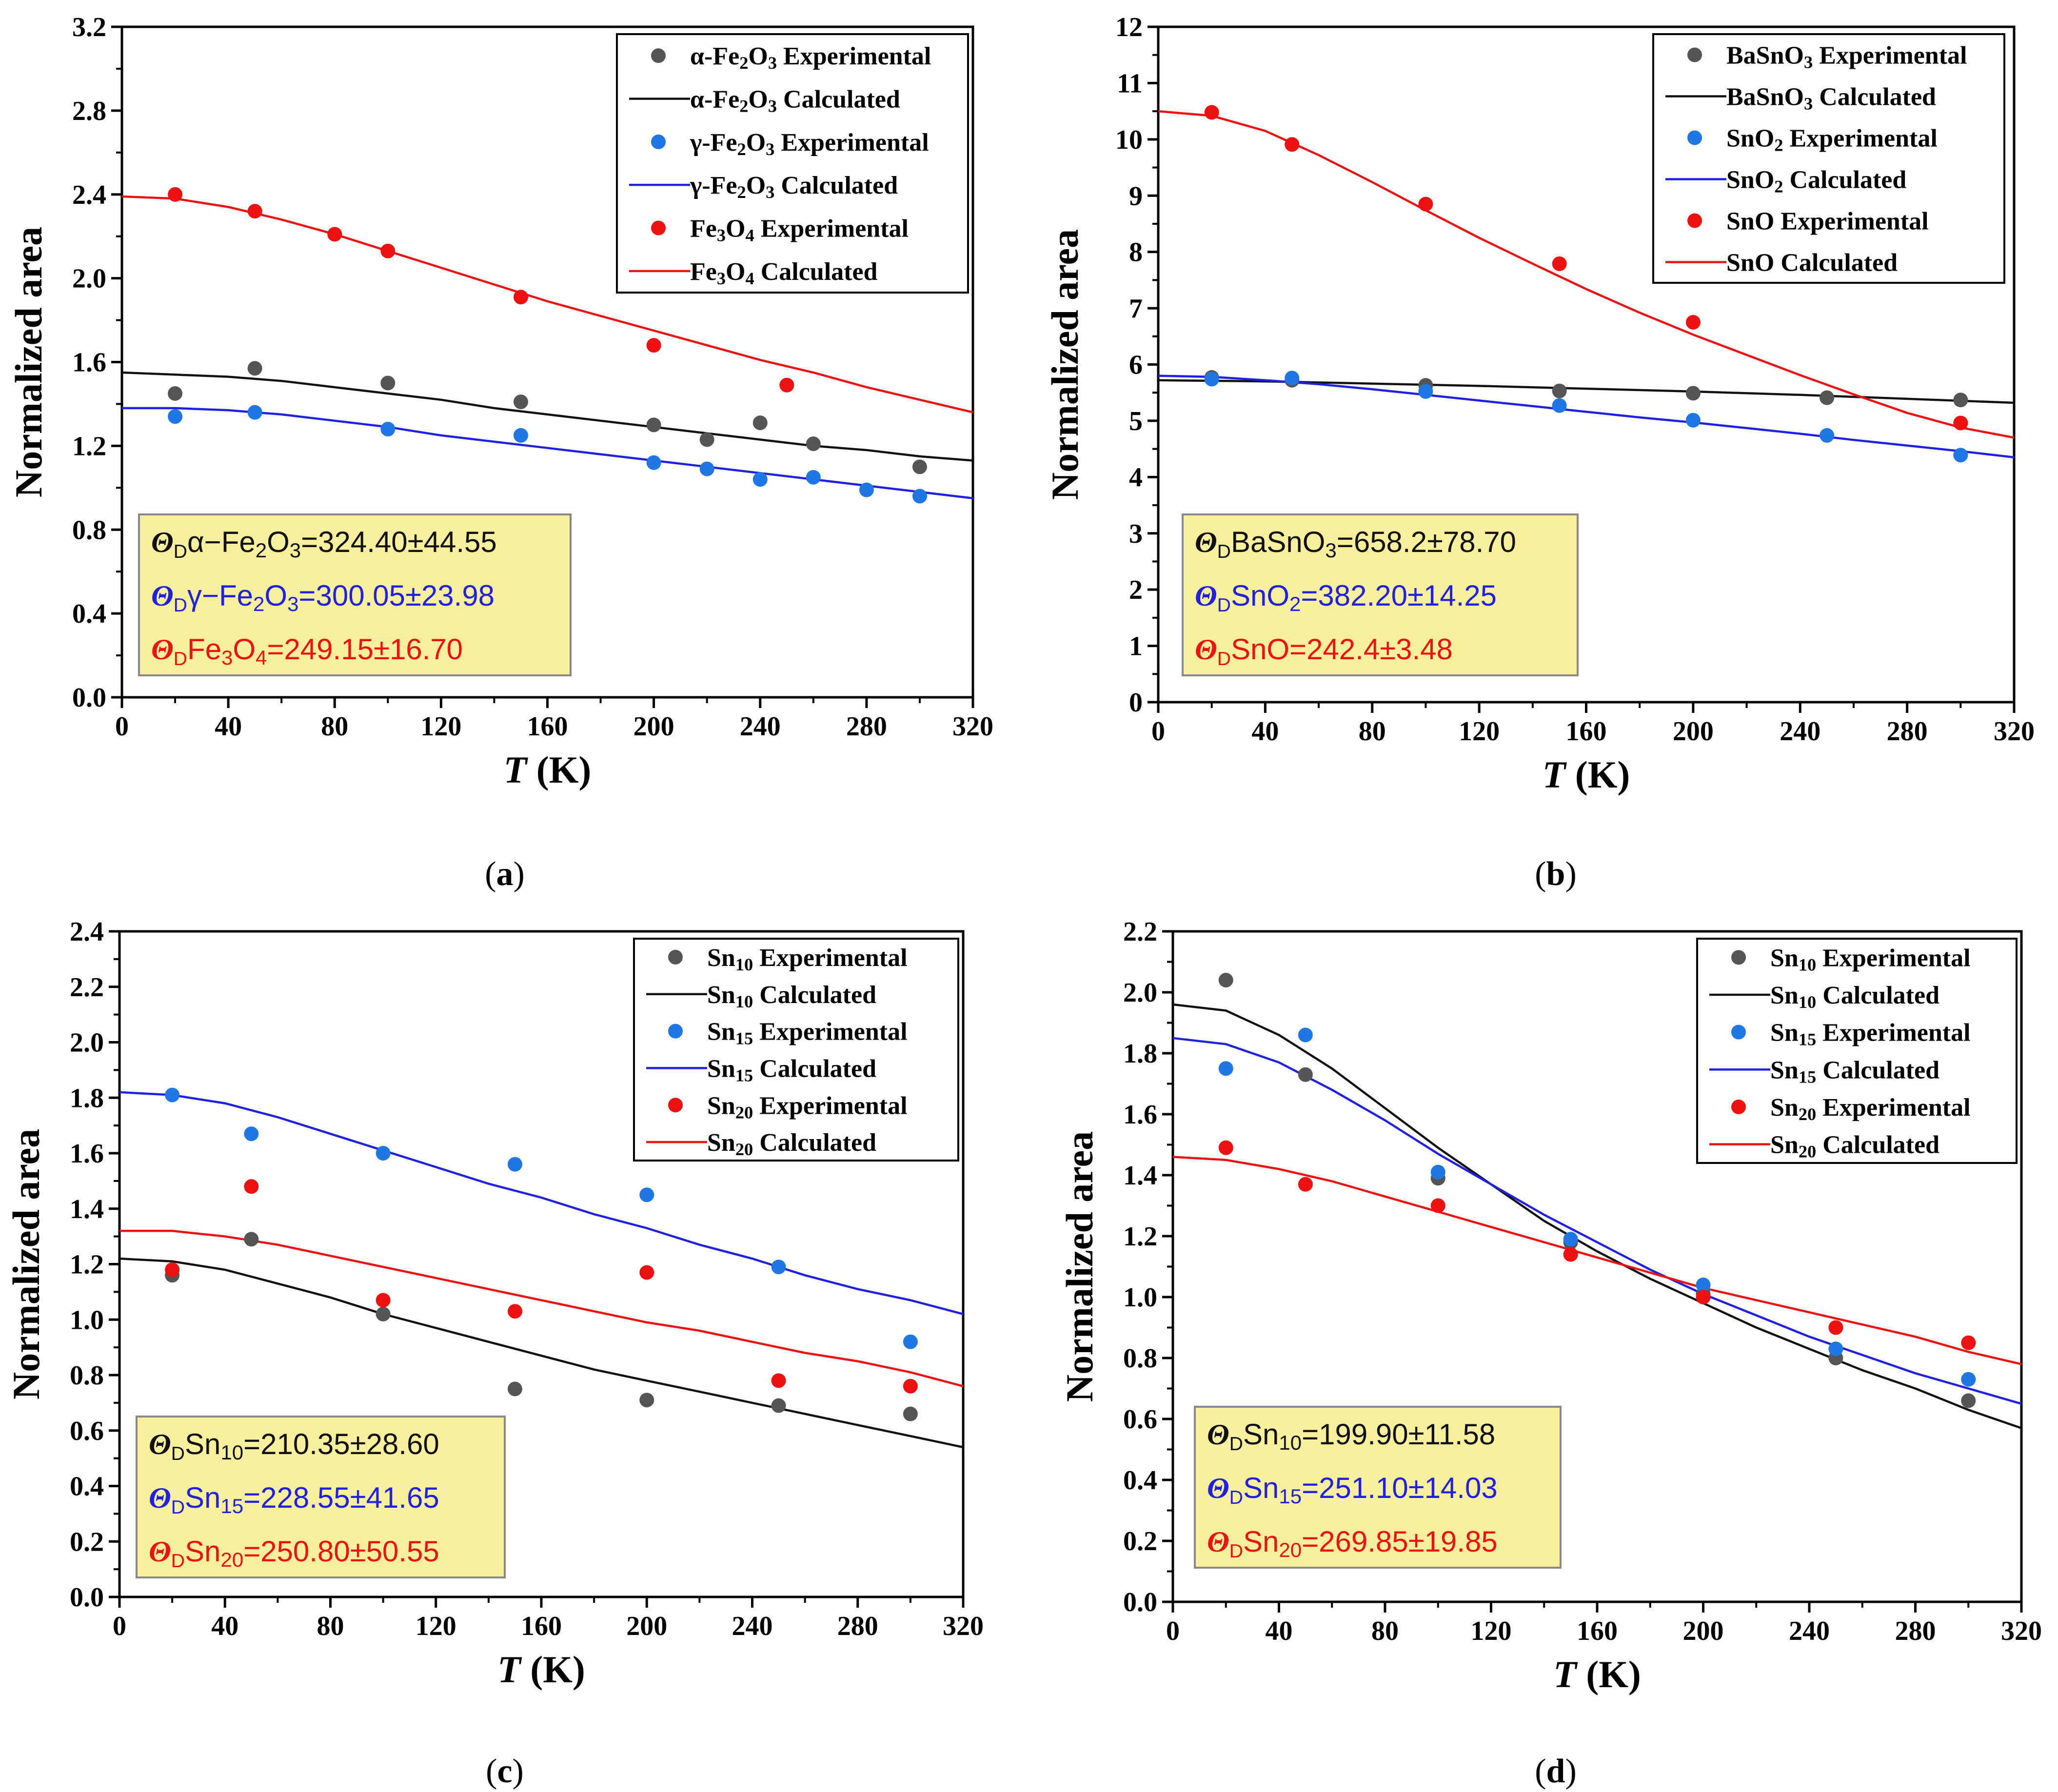  What do you see at coordinates (794, 187) in the screenshot?
I see `legend-entry: γ-Fe2O3 Calculated` at bounding box center [794, 187].